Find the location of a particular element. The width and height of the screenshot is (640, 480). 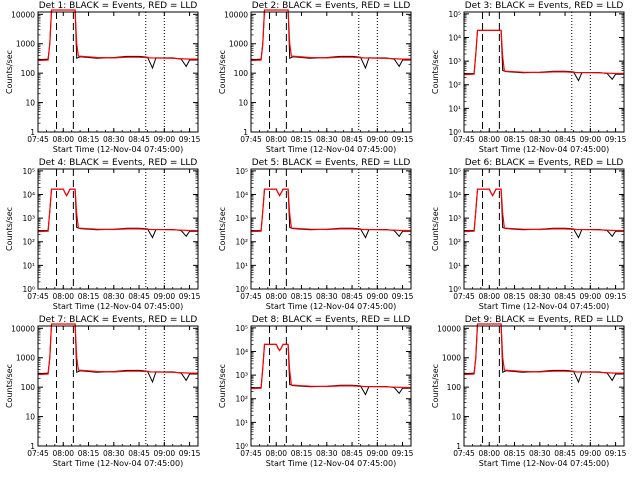

det4-ytick-label: 10¹ is located at coordinates (28, 265).